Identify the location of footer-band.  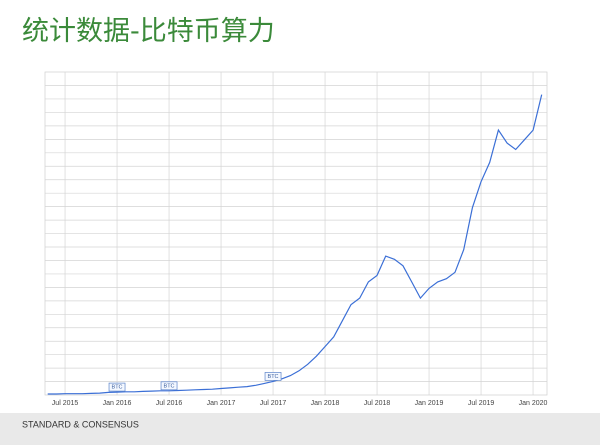
(300, 429).